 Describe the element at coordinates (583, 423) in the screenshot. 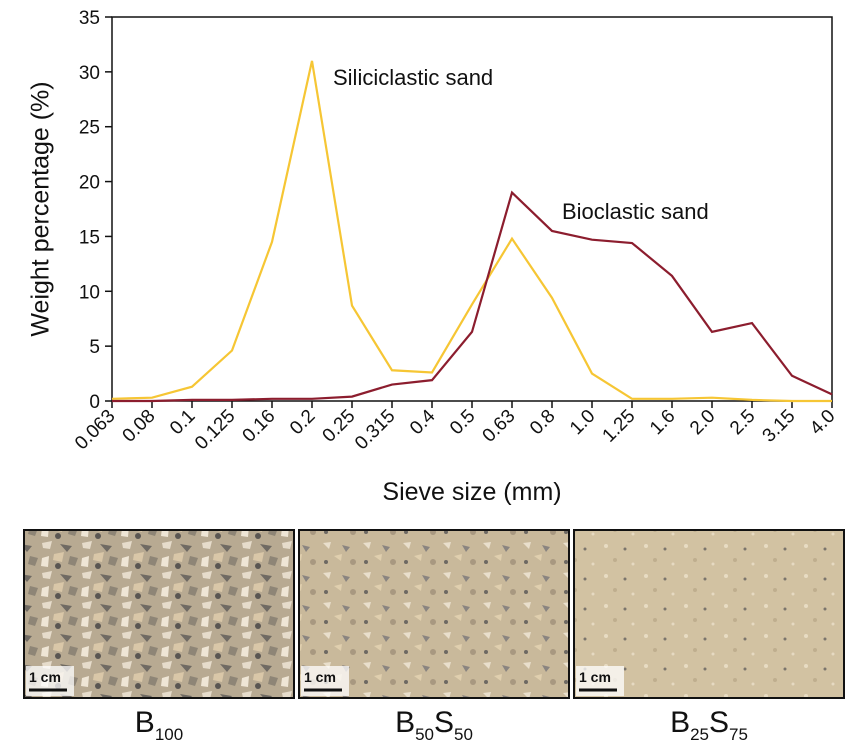

I see `x-tick-label: 1.0` at that location.